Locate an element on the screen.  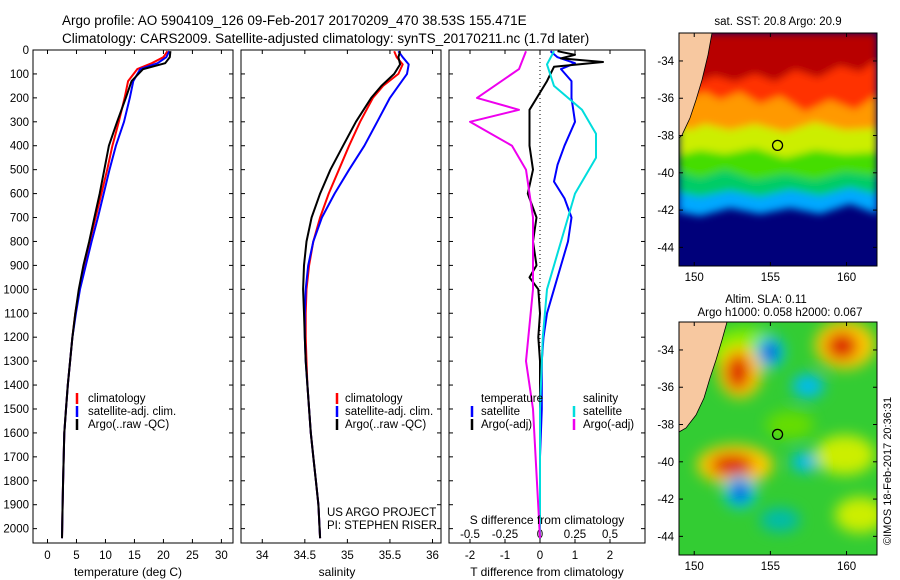
x-tick-label: 36 is located at coordinates (432, 556).